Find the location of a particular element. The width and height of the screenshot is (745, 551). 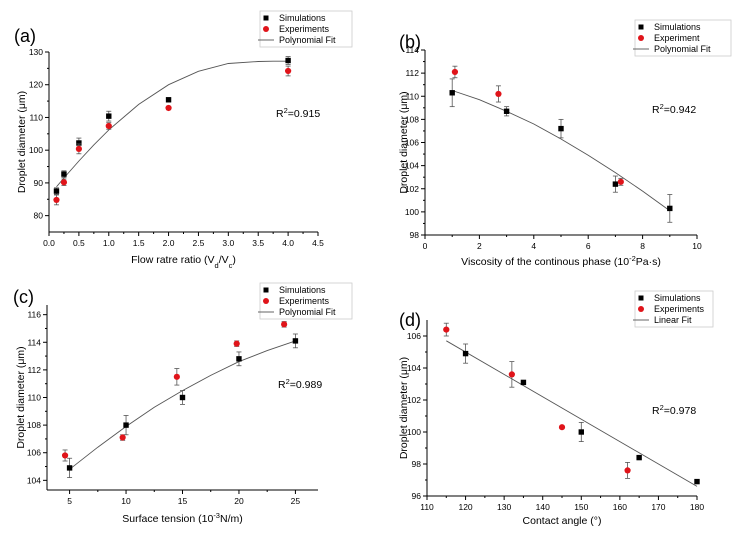

x-tick-label: 120 is located at coordinates (465, 507).